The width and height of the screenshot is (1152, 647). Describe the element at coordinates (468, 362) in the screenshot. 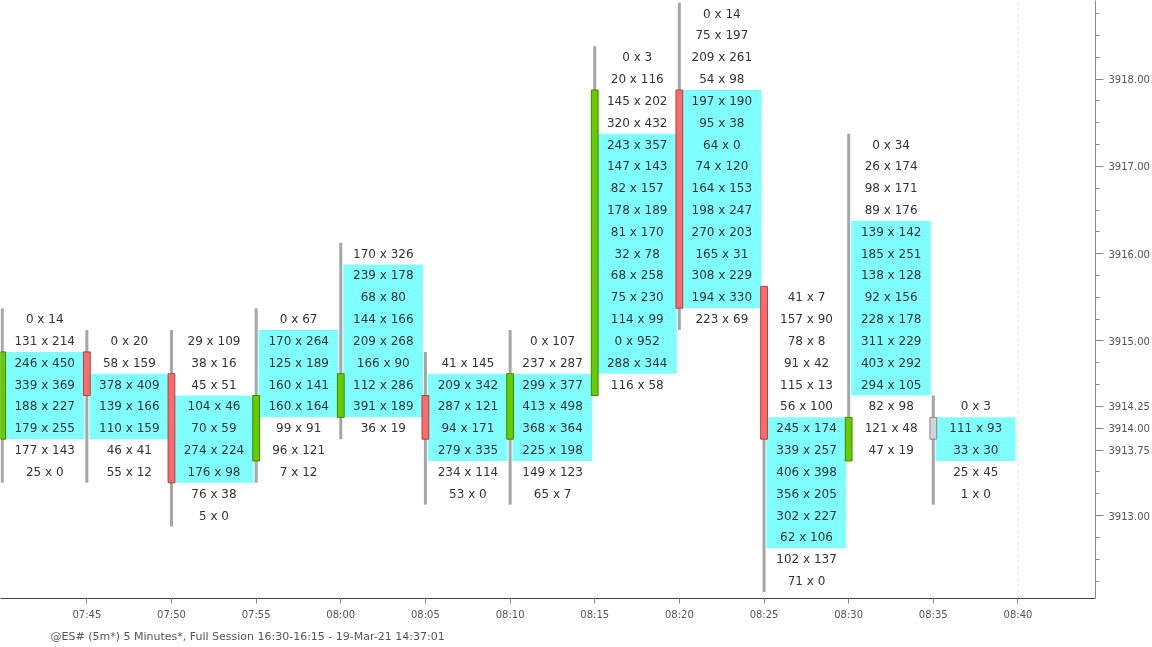

I see `annotation: 41 x 145` at that location.